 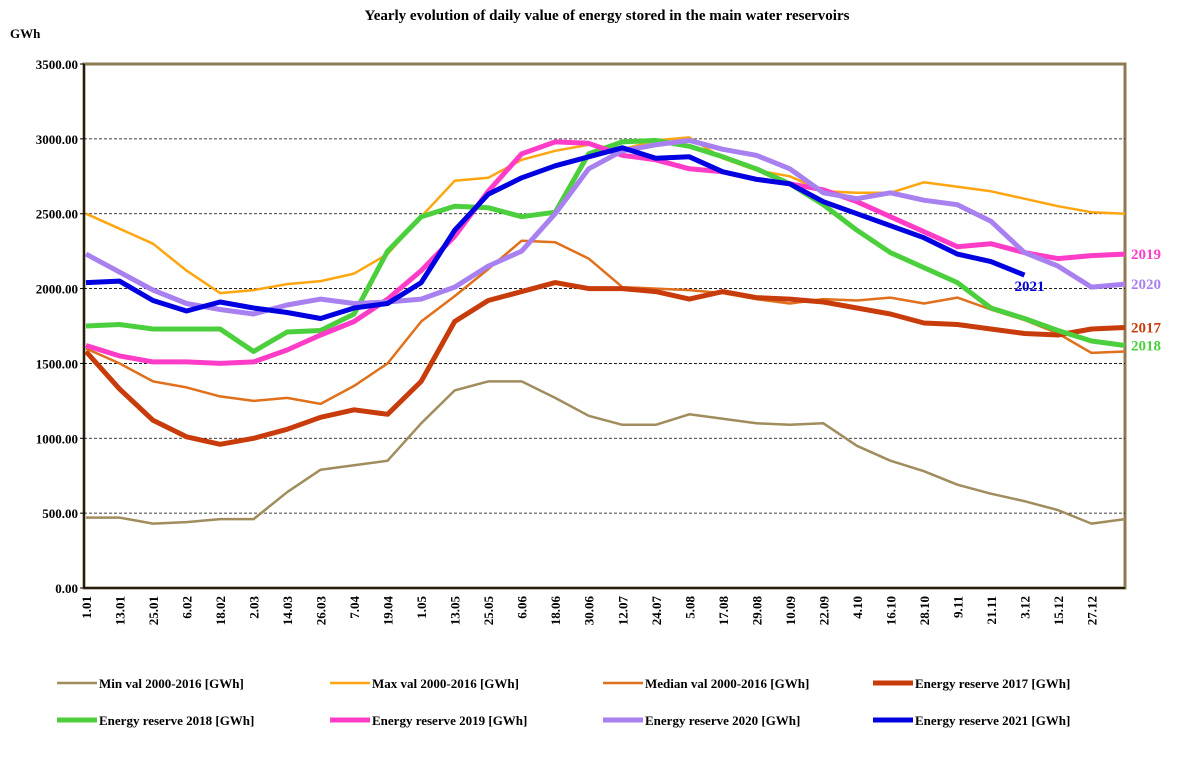 I want to click on x-tick-label: 21.11, so click(x=991, y=610).